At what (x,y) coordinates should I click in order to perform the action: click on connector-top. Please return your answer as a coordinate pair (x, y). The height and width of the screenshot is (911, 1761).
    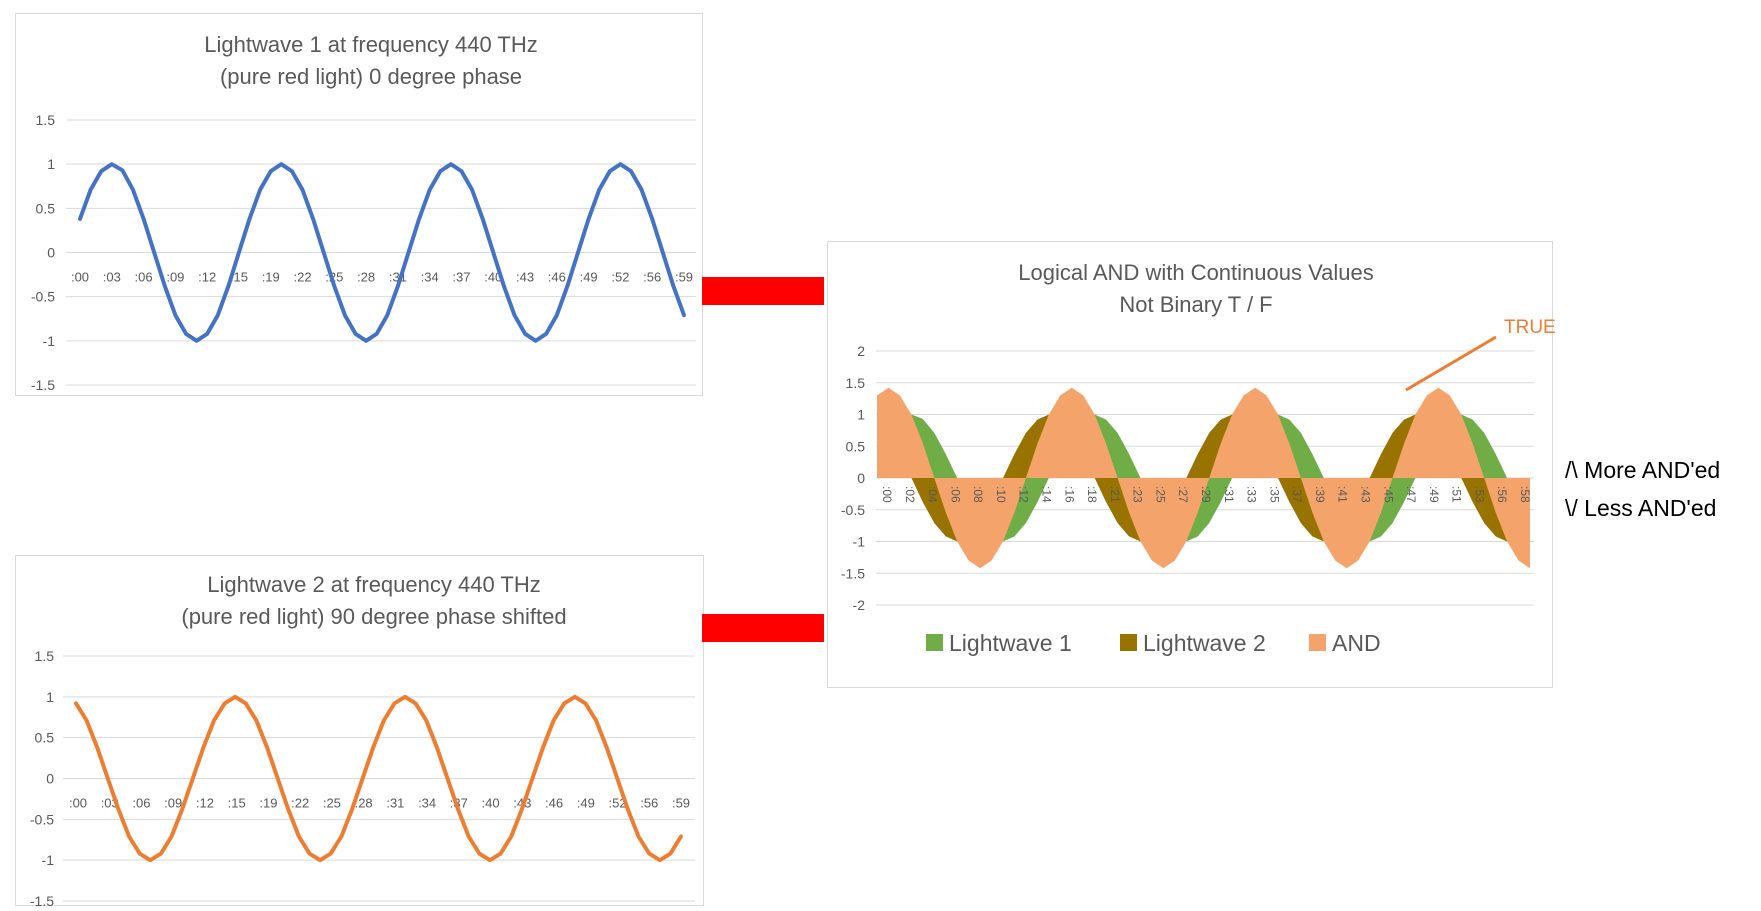
    Looking at the image, I should click on (763, 291).